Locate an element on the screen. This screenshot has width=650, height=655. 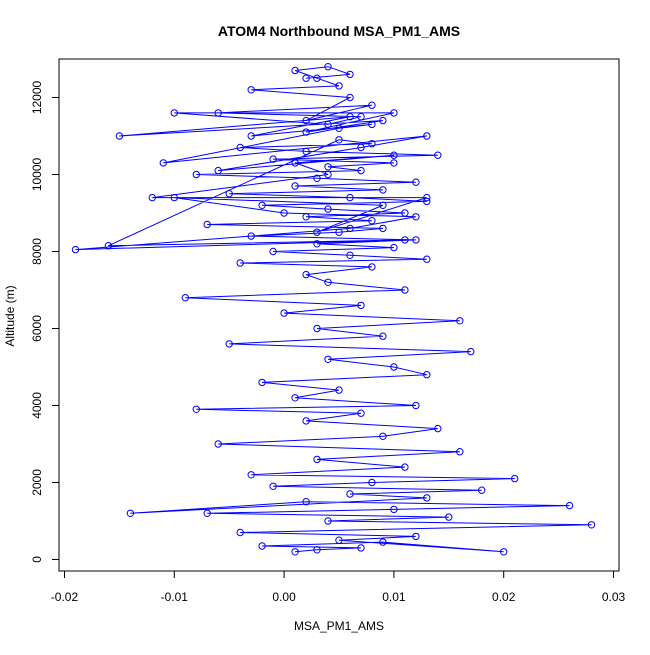
y-tick-label: 0 is located at coordinates (37, 559).